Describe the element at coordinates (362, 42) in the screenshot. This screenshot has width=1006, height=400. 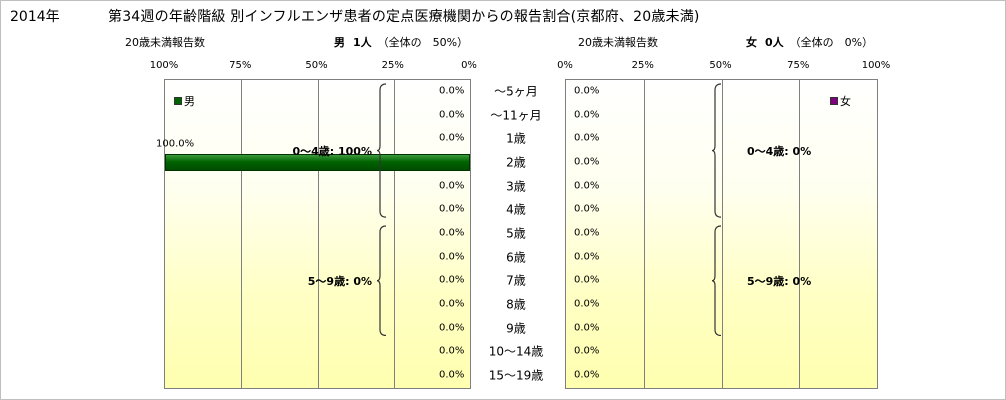
I see `male-subtitle-count: 1人` at that location.